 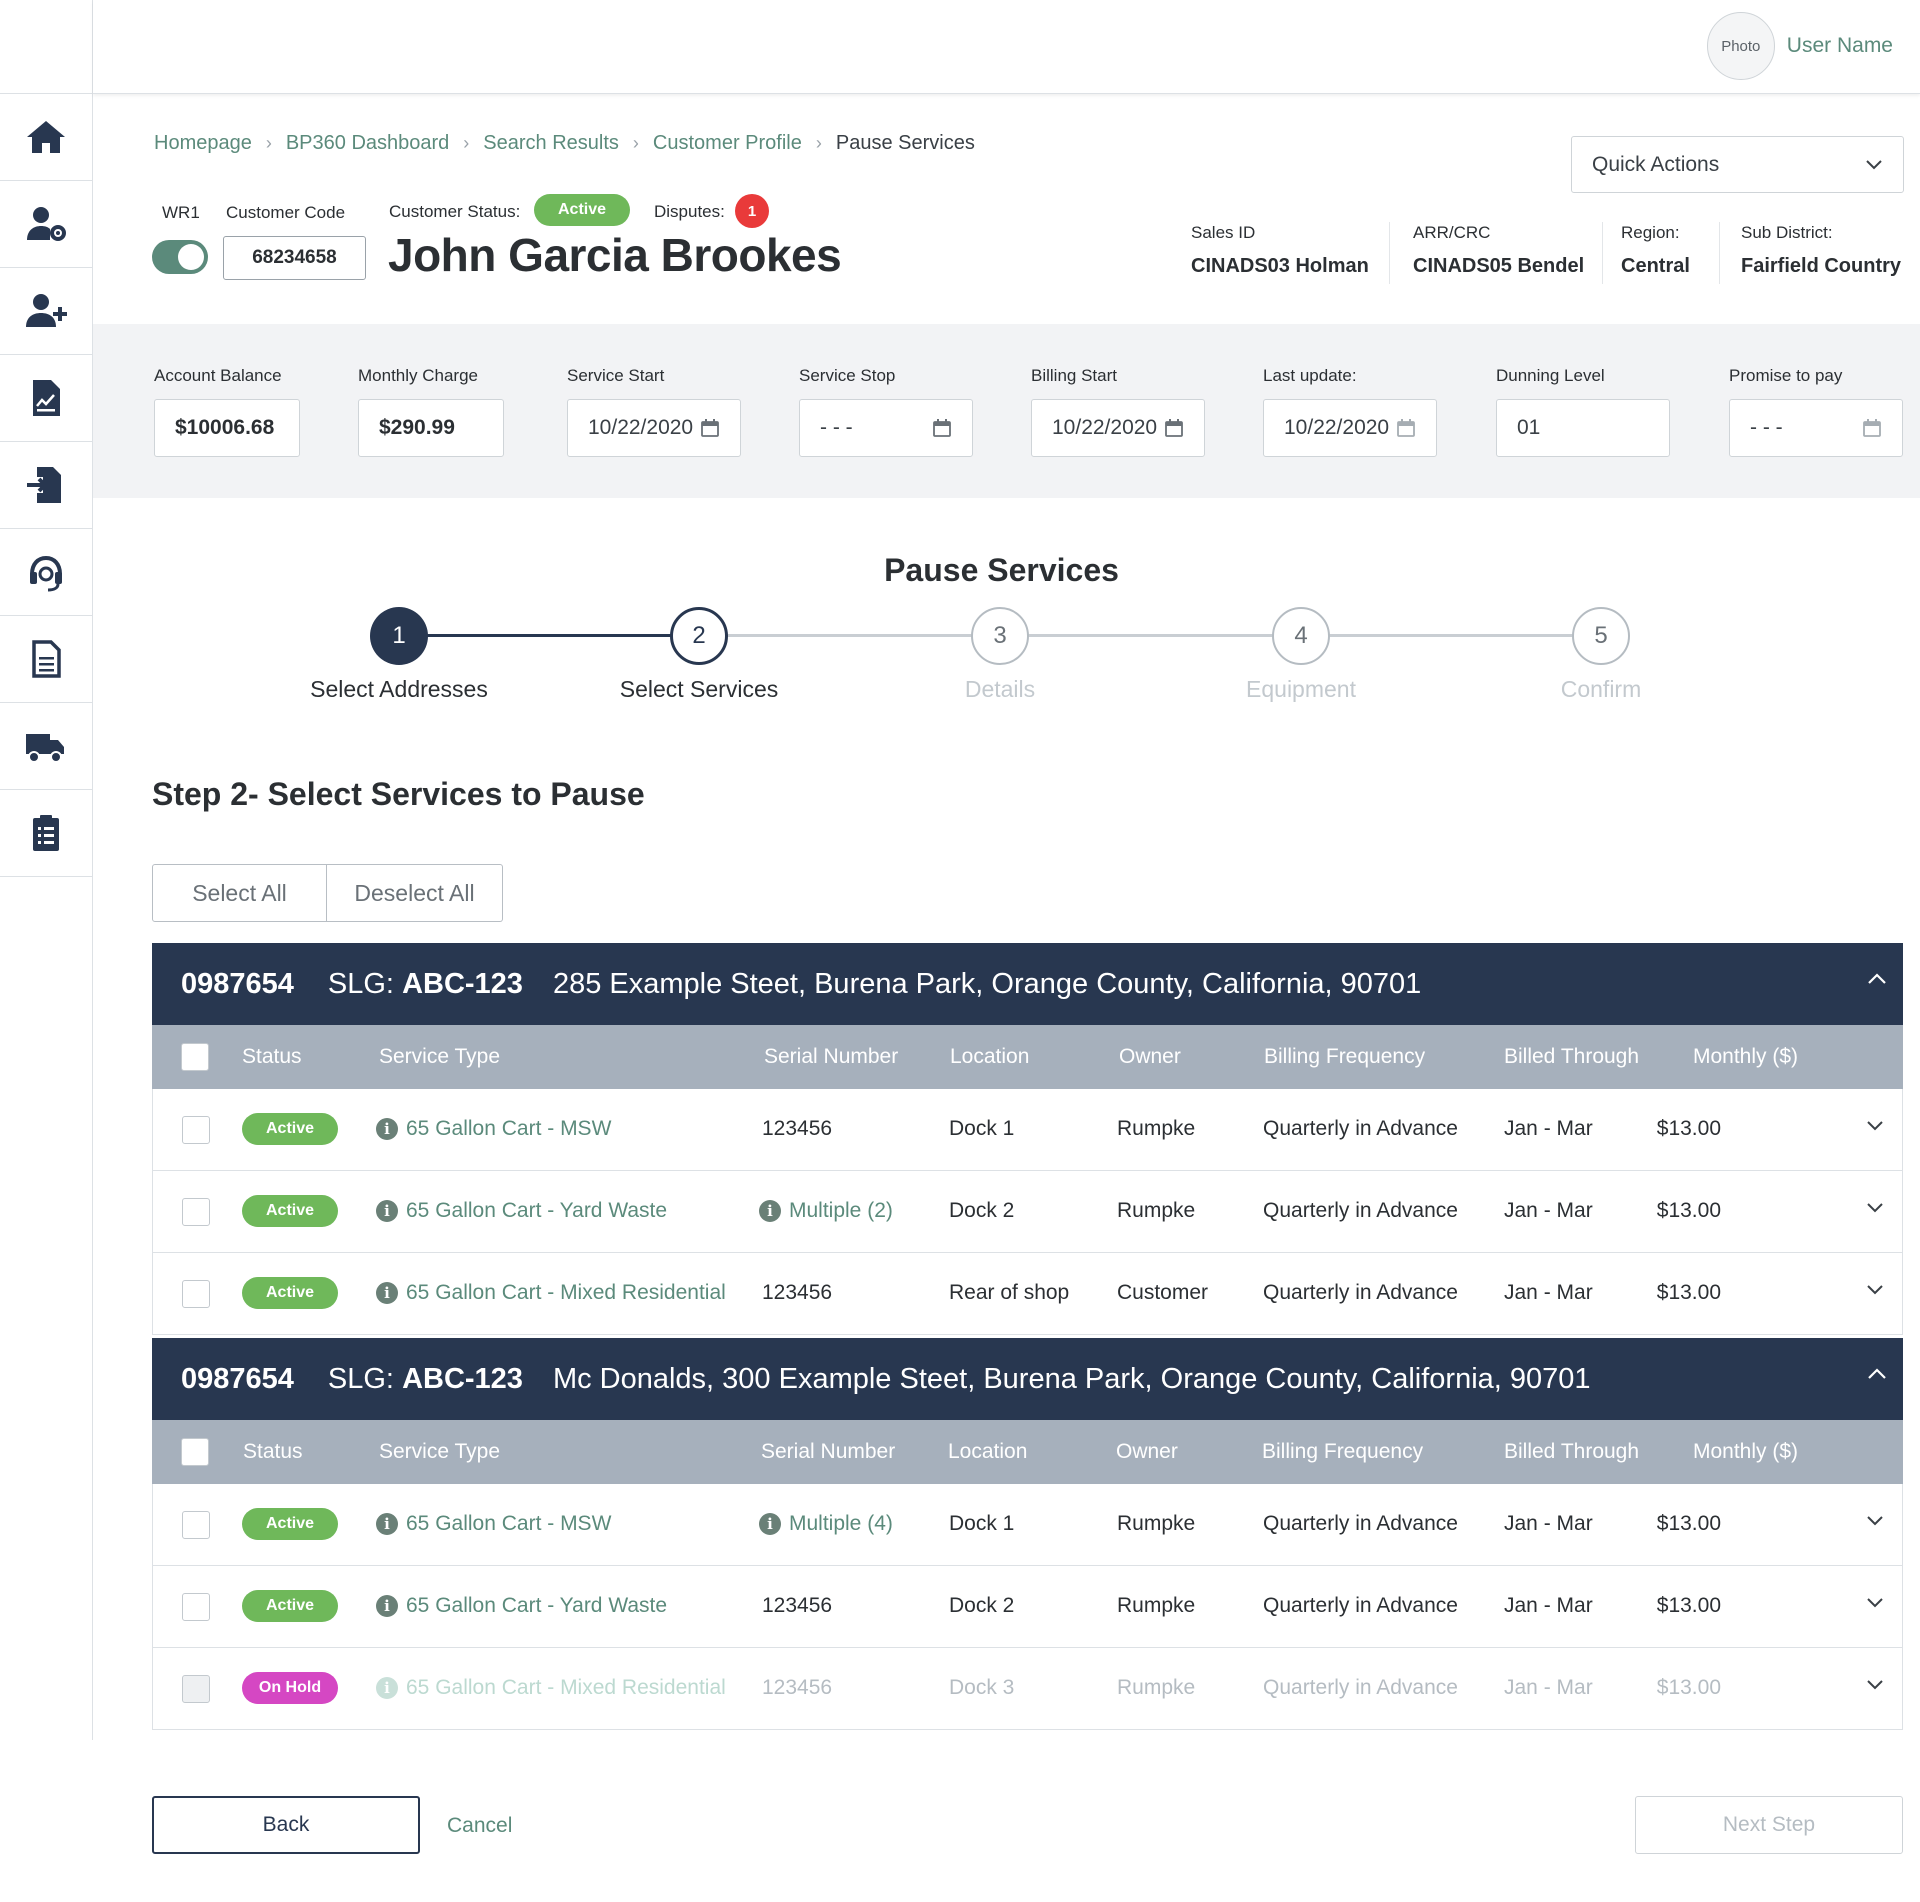 I want to click on wr1-toggle, so click(x=180, y=257).